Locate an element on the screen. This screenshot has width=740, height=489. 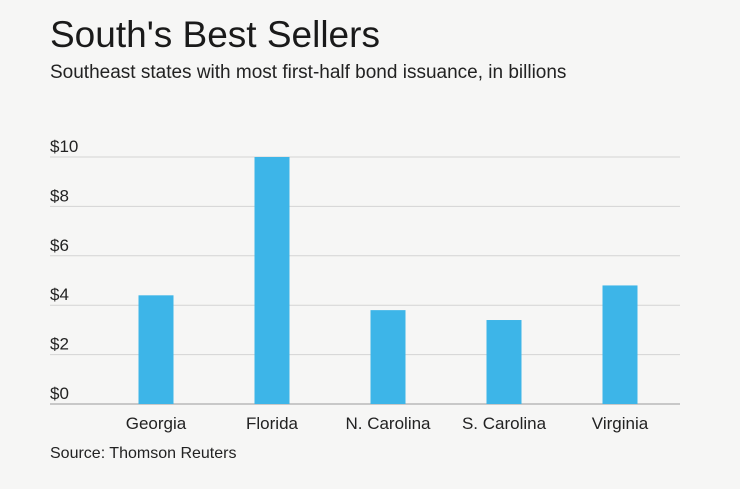
y-tick-label: $6 is located at coordinates (59, 245).